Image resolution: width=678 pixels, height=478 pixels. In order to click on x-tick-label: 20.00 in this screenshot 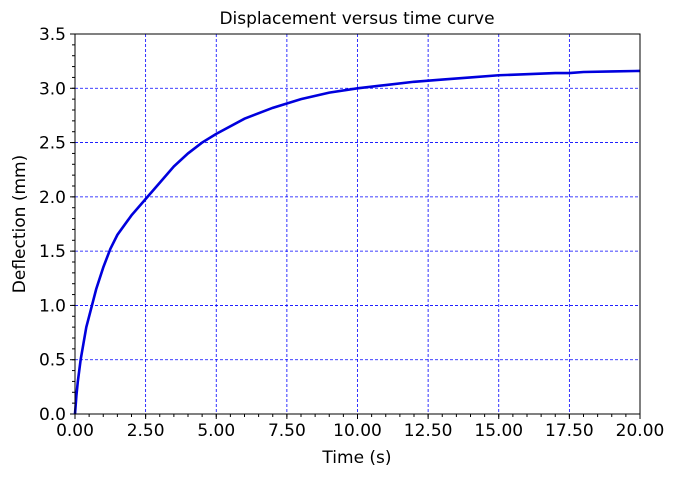, I will do `click(640, 431)`.